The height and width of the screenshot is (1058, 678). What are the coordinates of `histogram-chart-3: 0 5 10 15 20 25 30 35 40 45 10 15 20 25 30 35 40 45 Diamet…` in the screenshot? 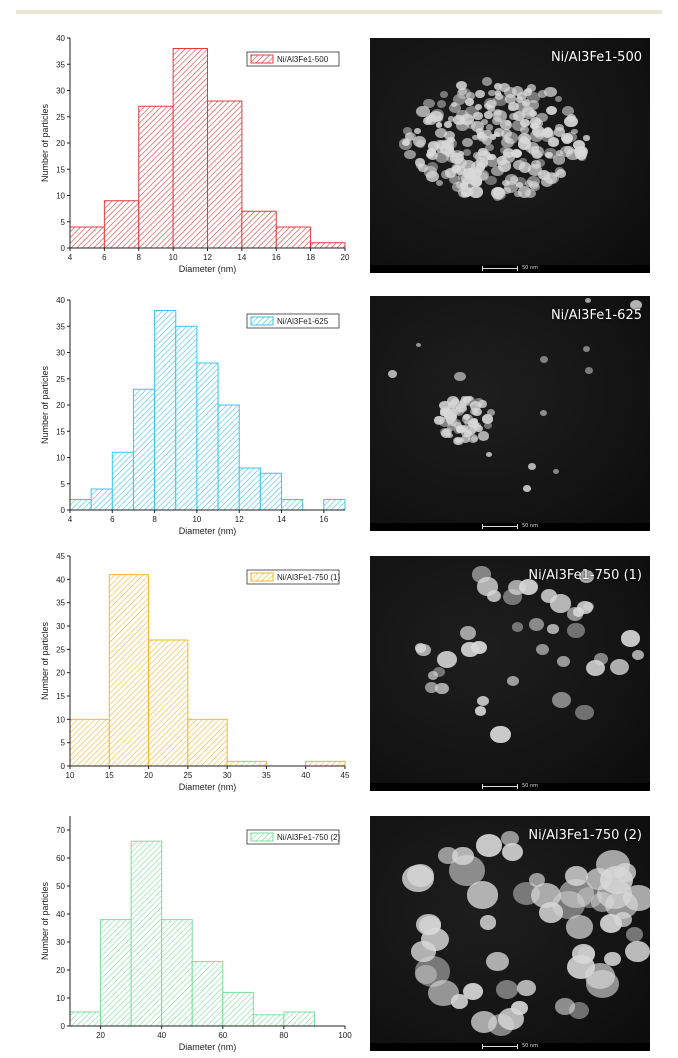 It's located at (195, 672).